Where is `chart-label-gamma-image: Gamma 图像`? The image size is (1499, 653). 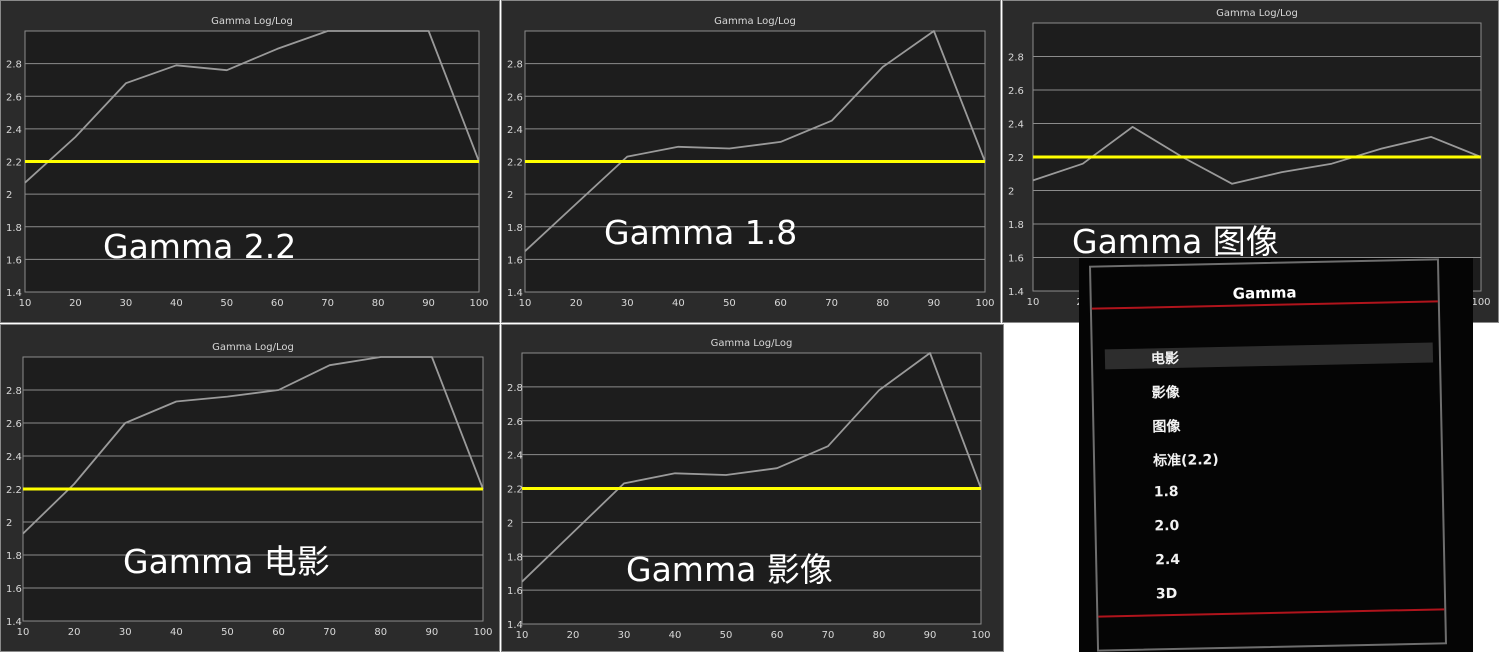
chart-label-gamma-image: Gamma 图像 is located at coordinates (1175, 241).